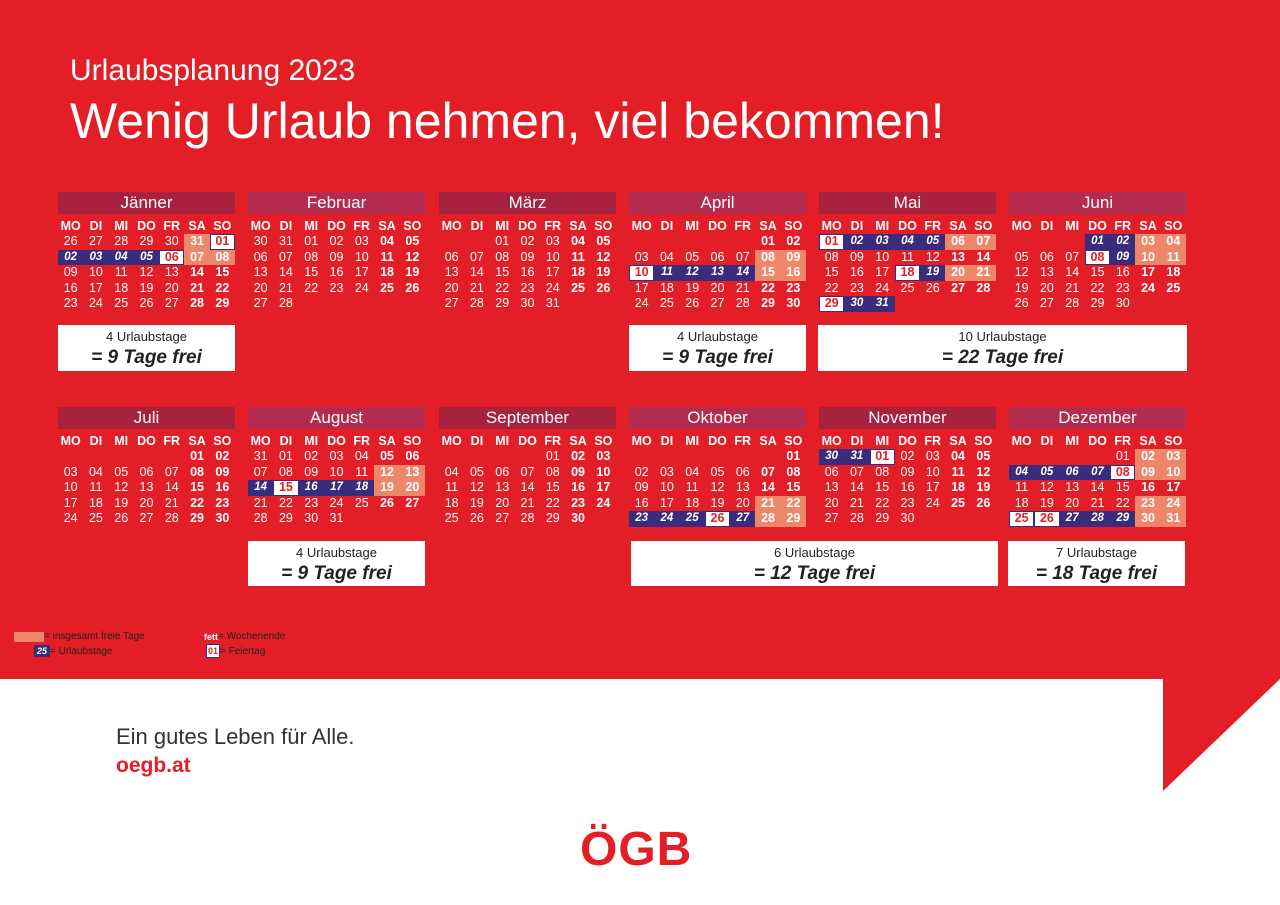  Describe the element at coordinates (1097, 242) in the screenshot. I see `day-cell: 01` at that location.